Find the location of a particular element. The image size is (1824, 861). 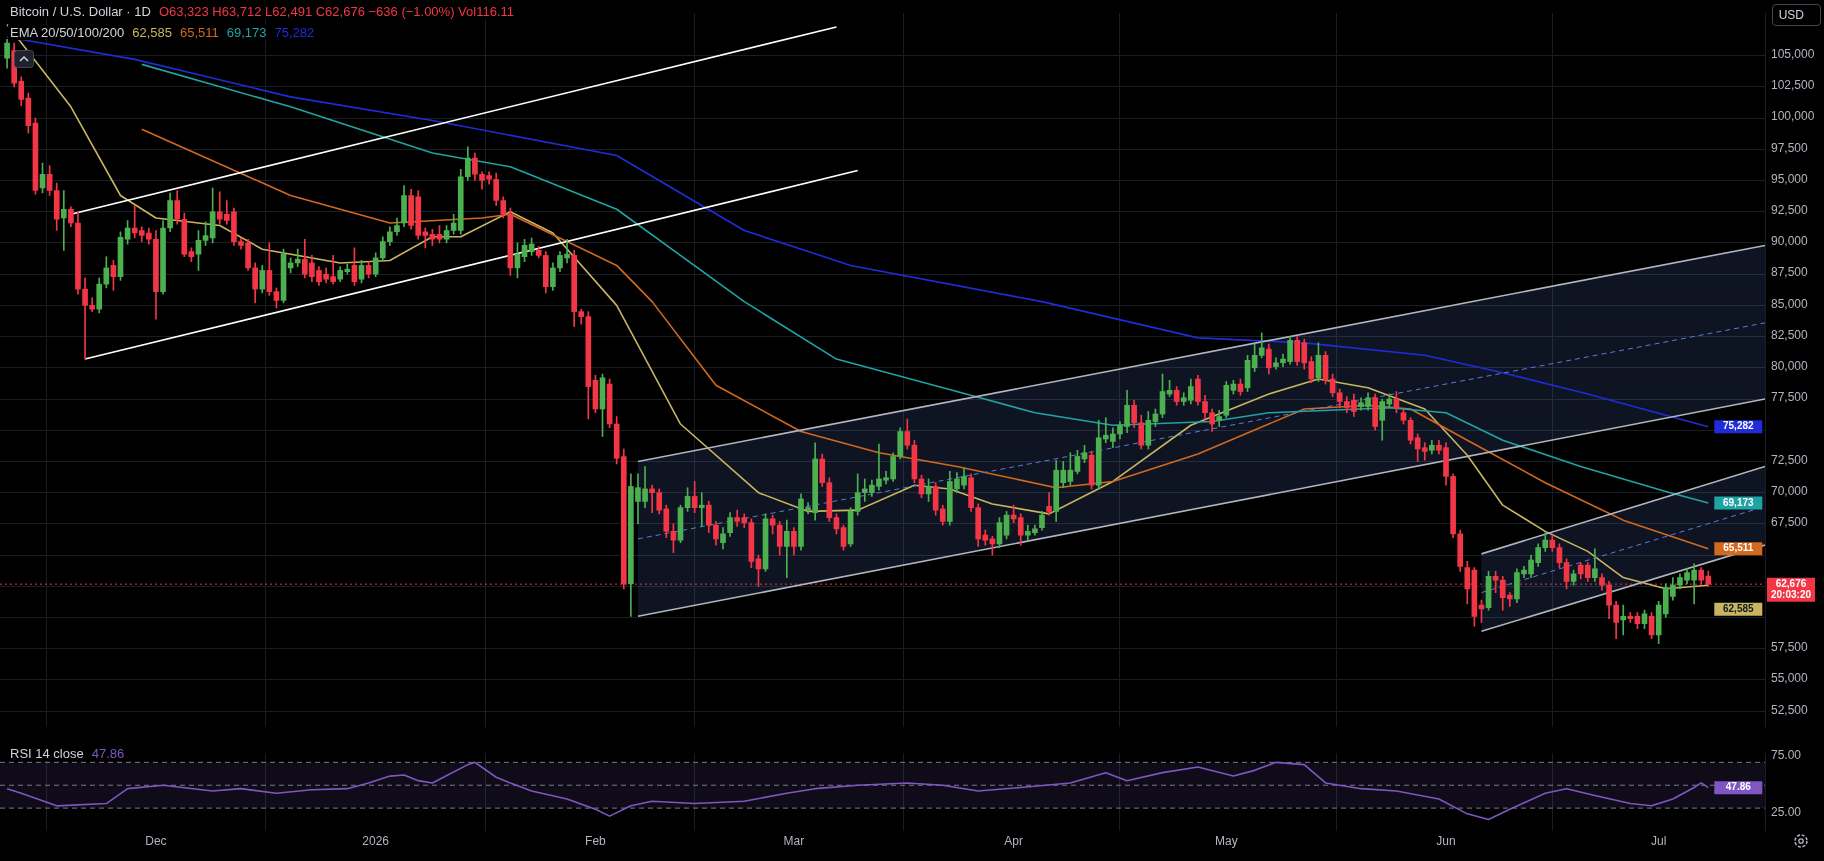

y-tick-label: 25.00 is located at coordinates (1786, 812).